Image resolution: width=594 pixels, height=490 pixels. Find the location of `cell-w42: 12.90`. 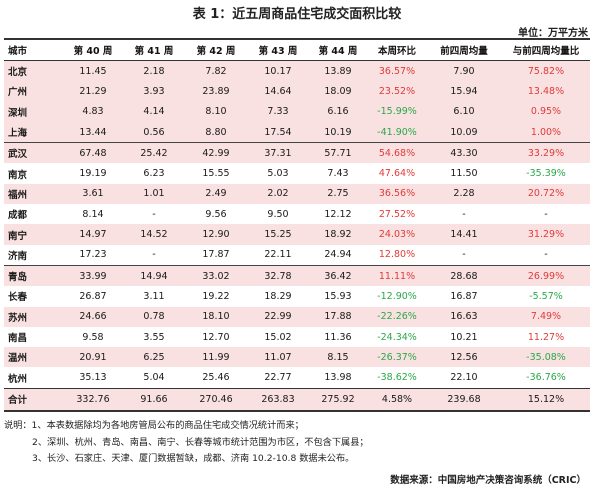

cell-w42: 12.90 is located at coordinates (216, 234).